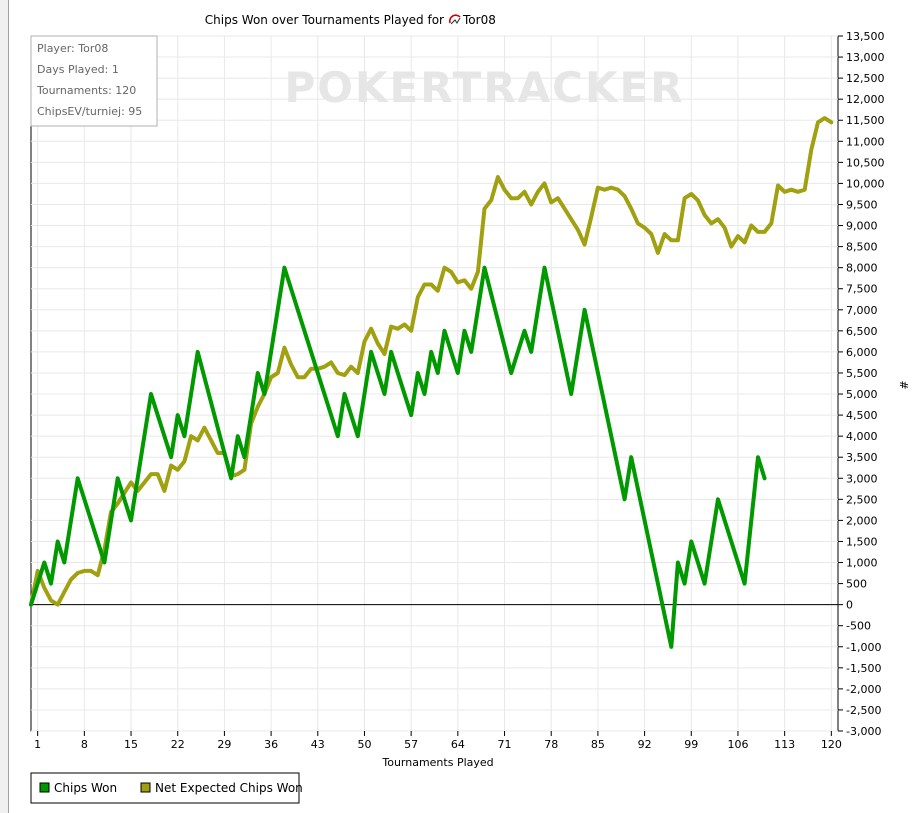  What do you see at coordinates (862, 289) in the screenshot?
I see `y-tick-label: 7,500` at bounding box center [862, 289].